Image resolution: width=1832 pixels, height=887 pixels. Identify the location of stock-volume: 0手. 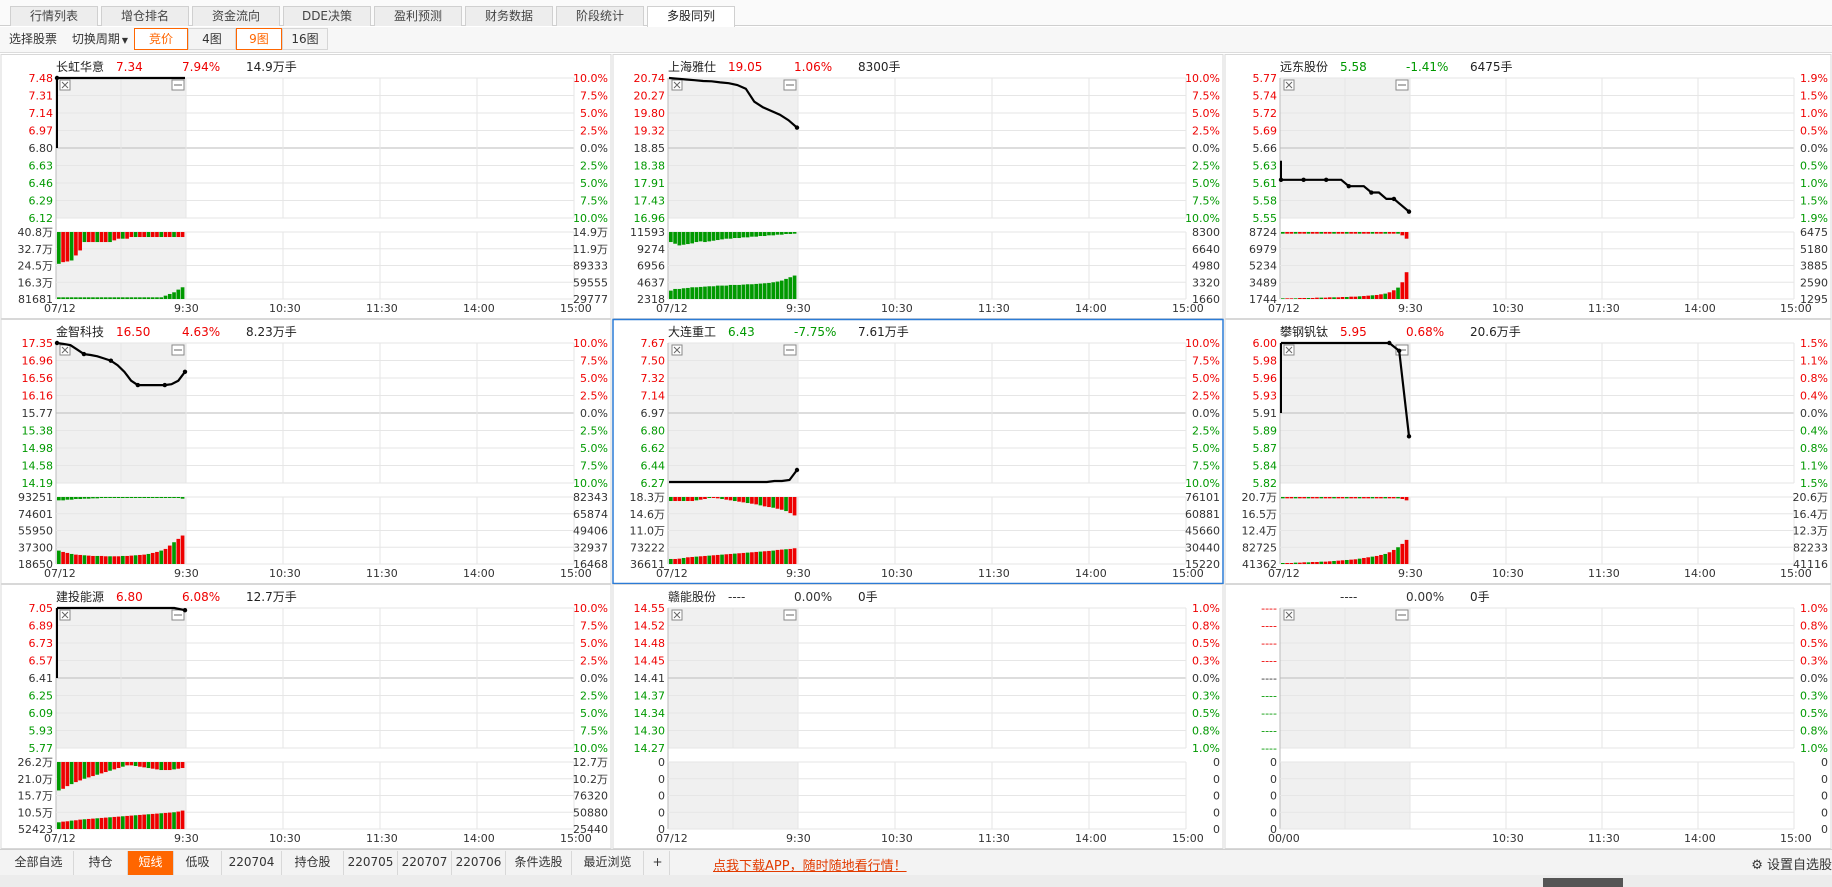
(868, 597).